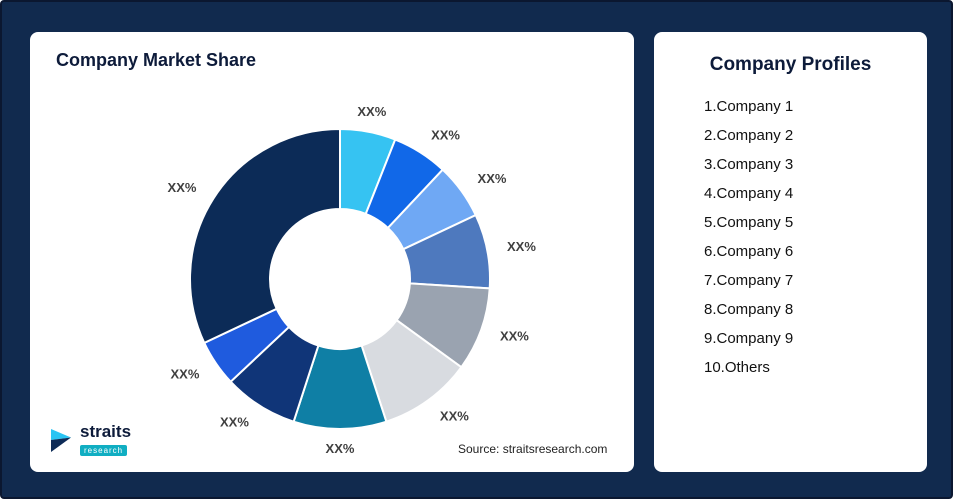 The image size is (953, 499). Describe the element at coordinates (749, 193) in the screenshot. I see `profile-item: 4.Company 4` at that location.